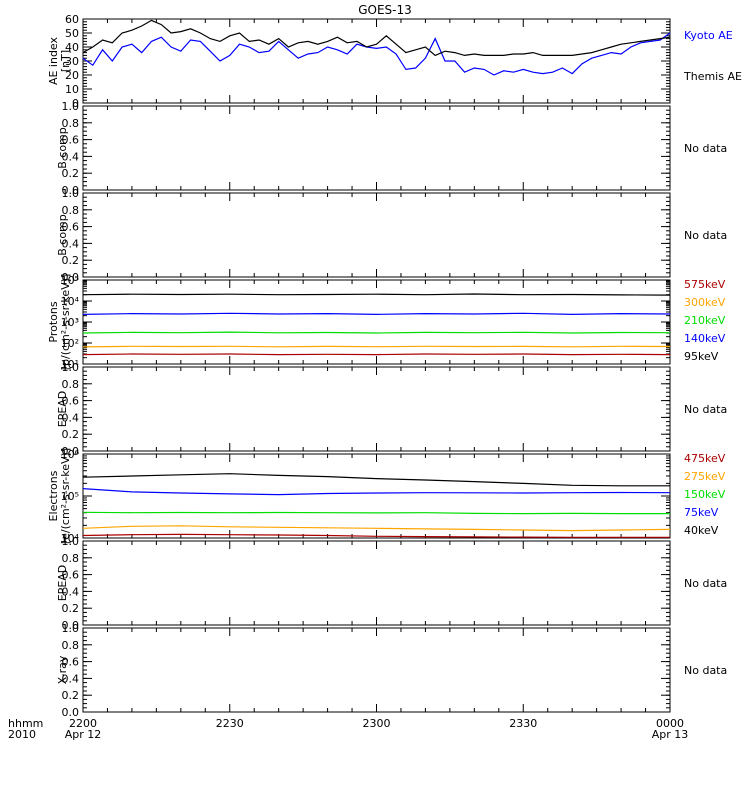 This screenshot has height=800, width=750. Describe the element at coordinates (705, 458) in the screenshot. I see `legend-475kev: 475keV` at that location.